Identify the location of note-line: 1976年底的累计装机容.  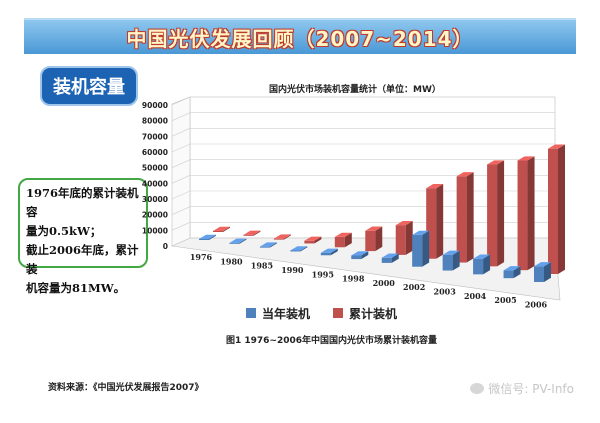
(82, 202).